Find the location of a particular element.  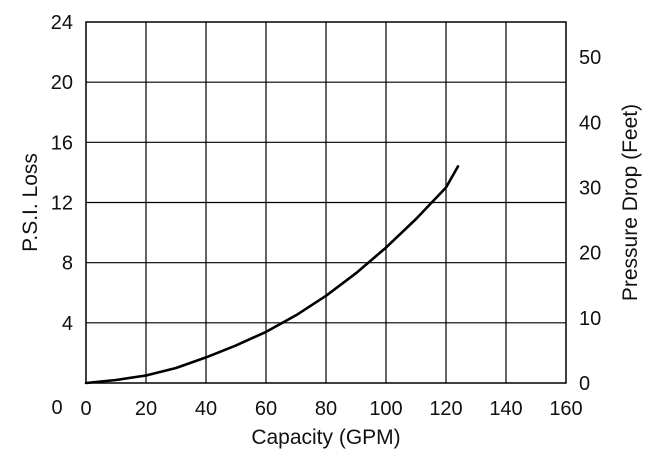

x-tick-label: 60 is located at coordinates (266, 409).